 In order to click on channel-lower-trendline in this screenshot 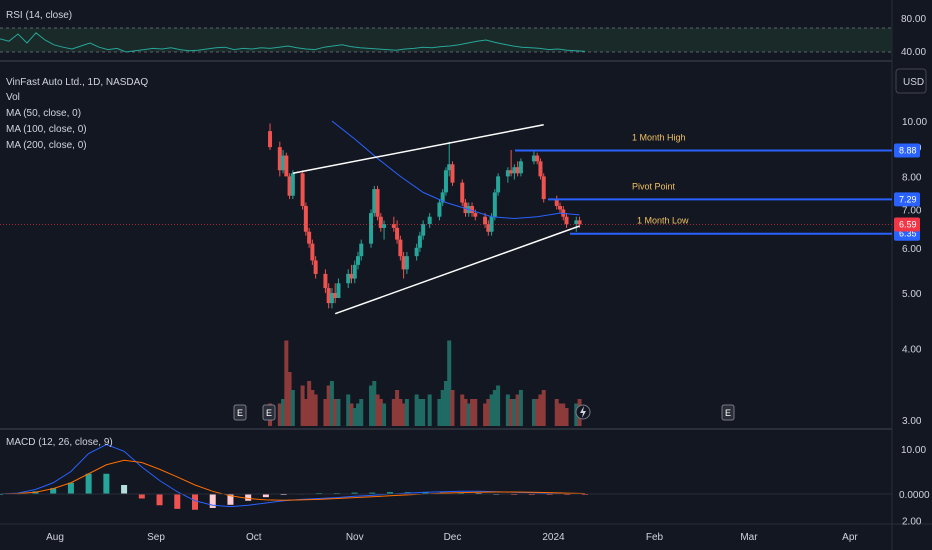, I will do `click(457, 270)`.